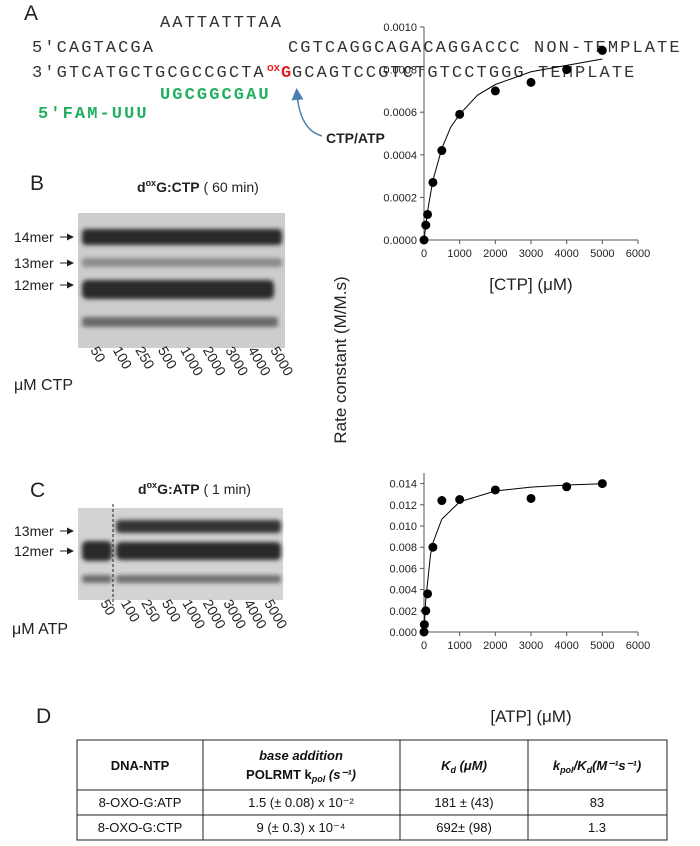  I want to click on lesion-mod: ox, so click(274, 68).